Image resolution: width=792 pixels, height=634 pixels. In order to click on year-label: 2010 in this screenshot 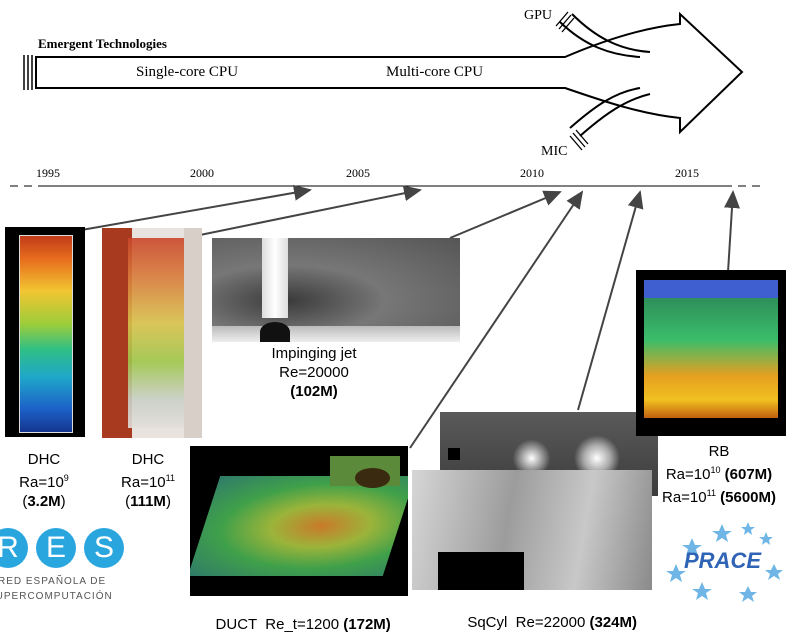, I will do `click(532, 173)`.